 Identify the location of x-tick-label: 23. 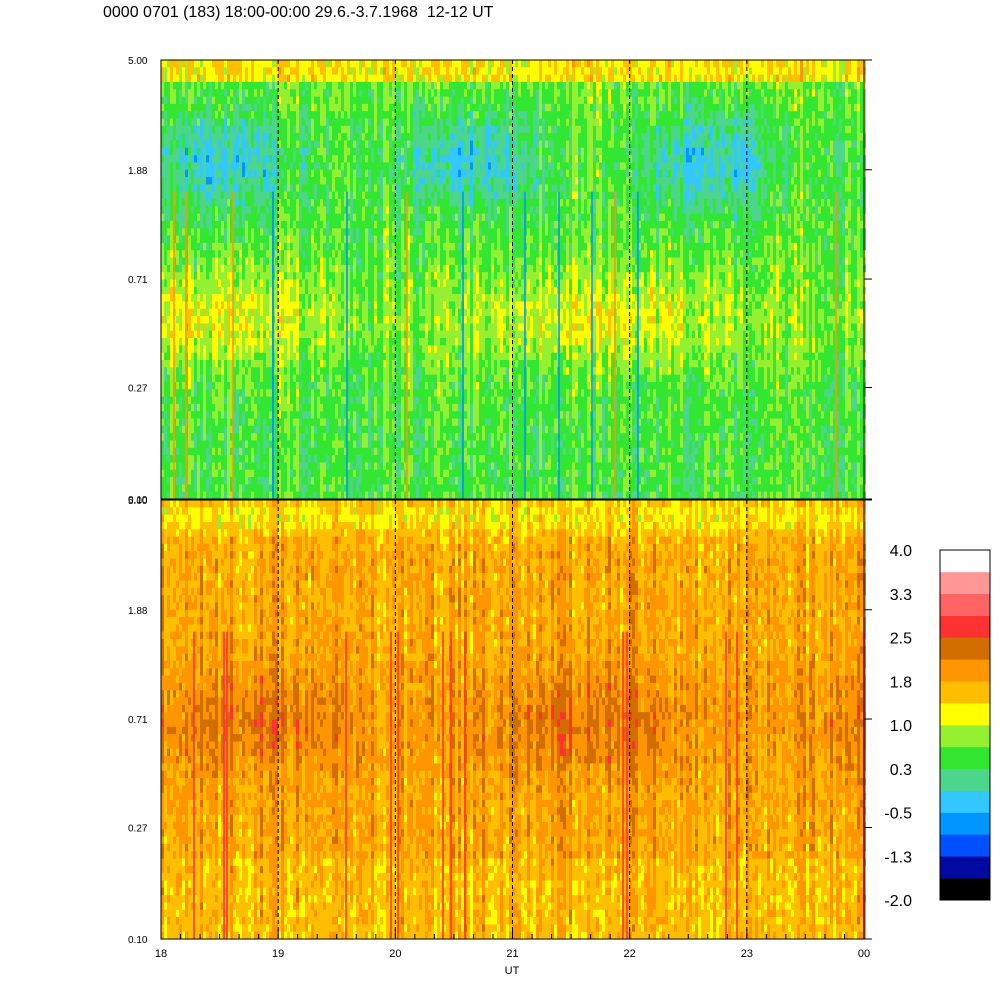
(747, 954).